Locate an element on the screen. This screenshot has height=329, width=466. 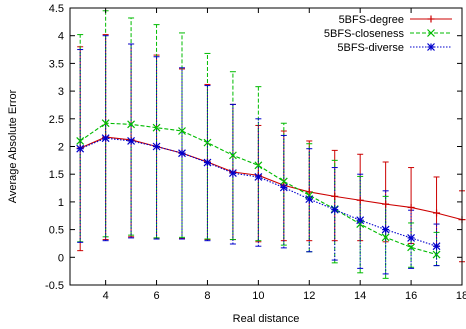
legend-label: 5BFS-diverse is located at coordinates (370, 48).